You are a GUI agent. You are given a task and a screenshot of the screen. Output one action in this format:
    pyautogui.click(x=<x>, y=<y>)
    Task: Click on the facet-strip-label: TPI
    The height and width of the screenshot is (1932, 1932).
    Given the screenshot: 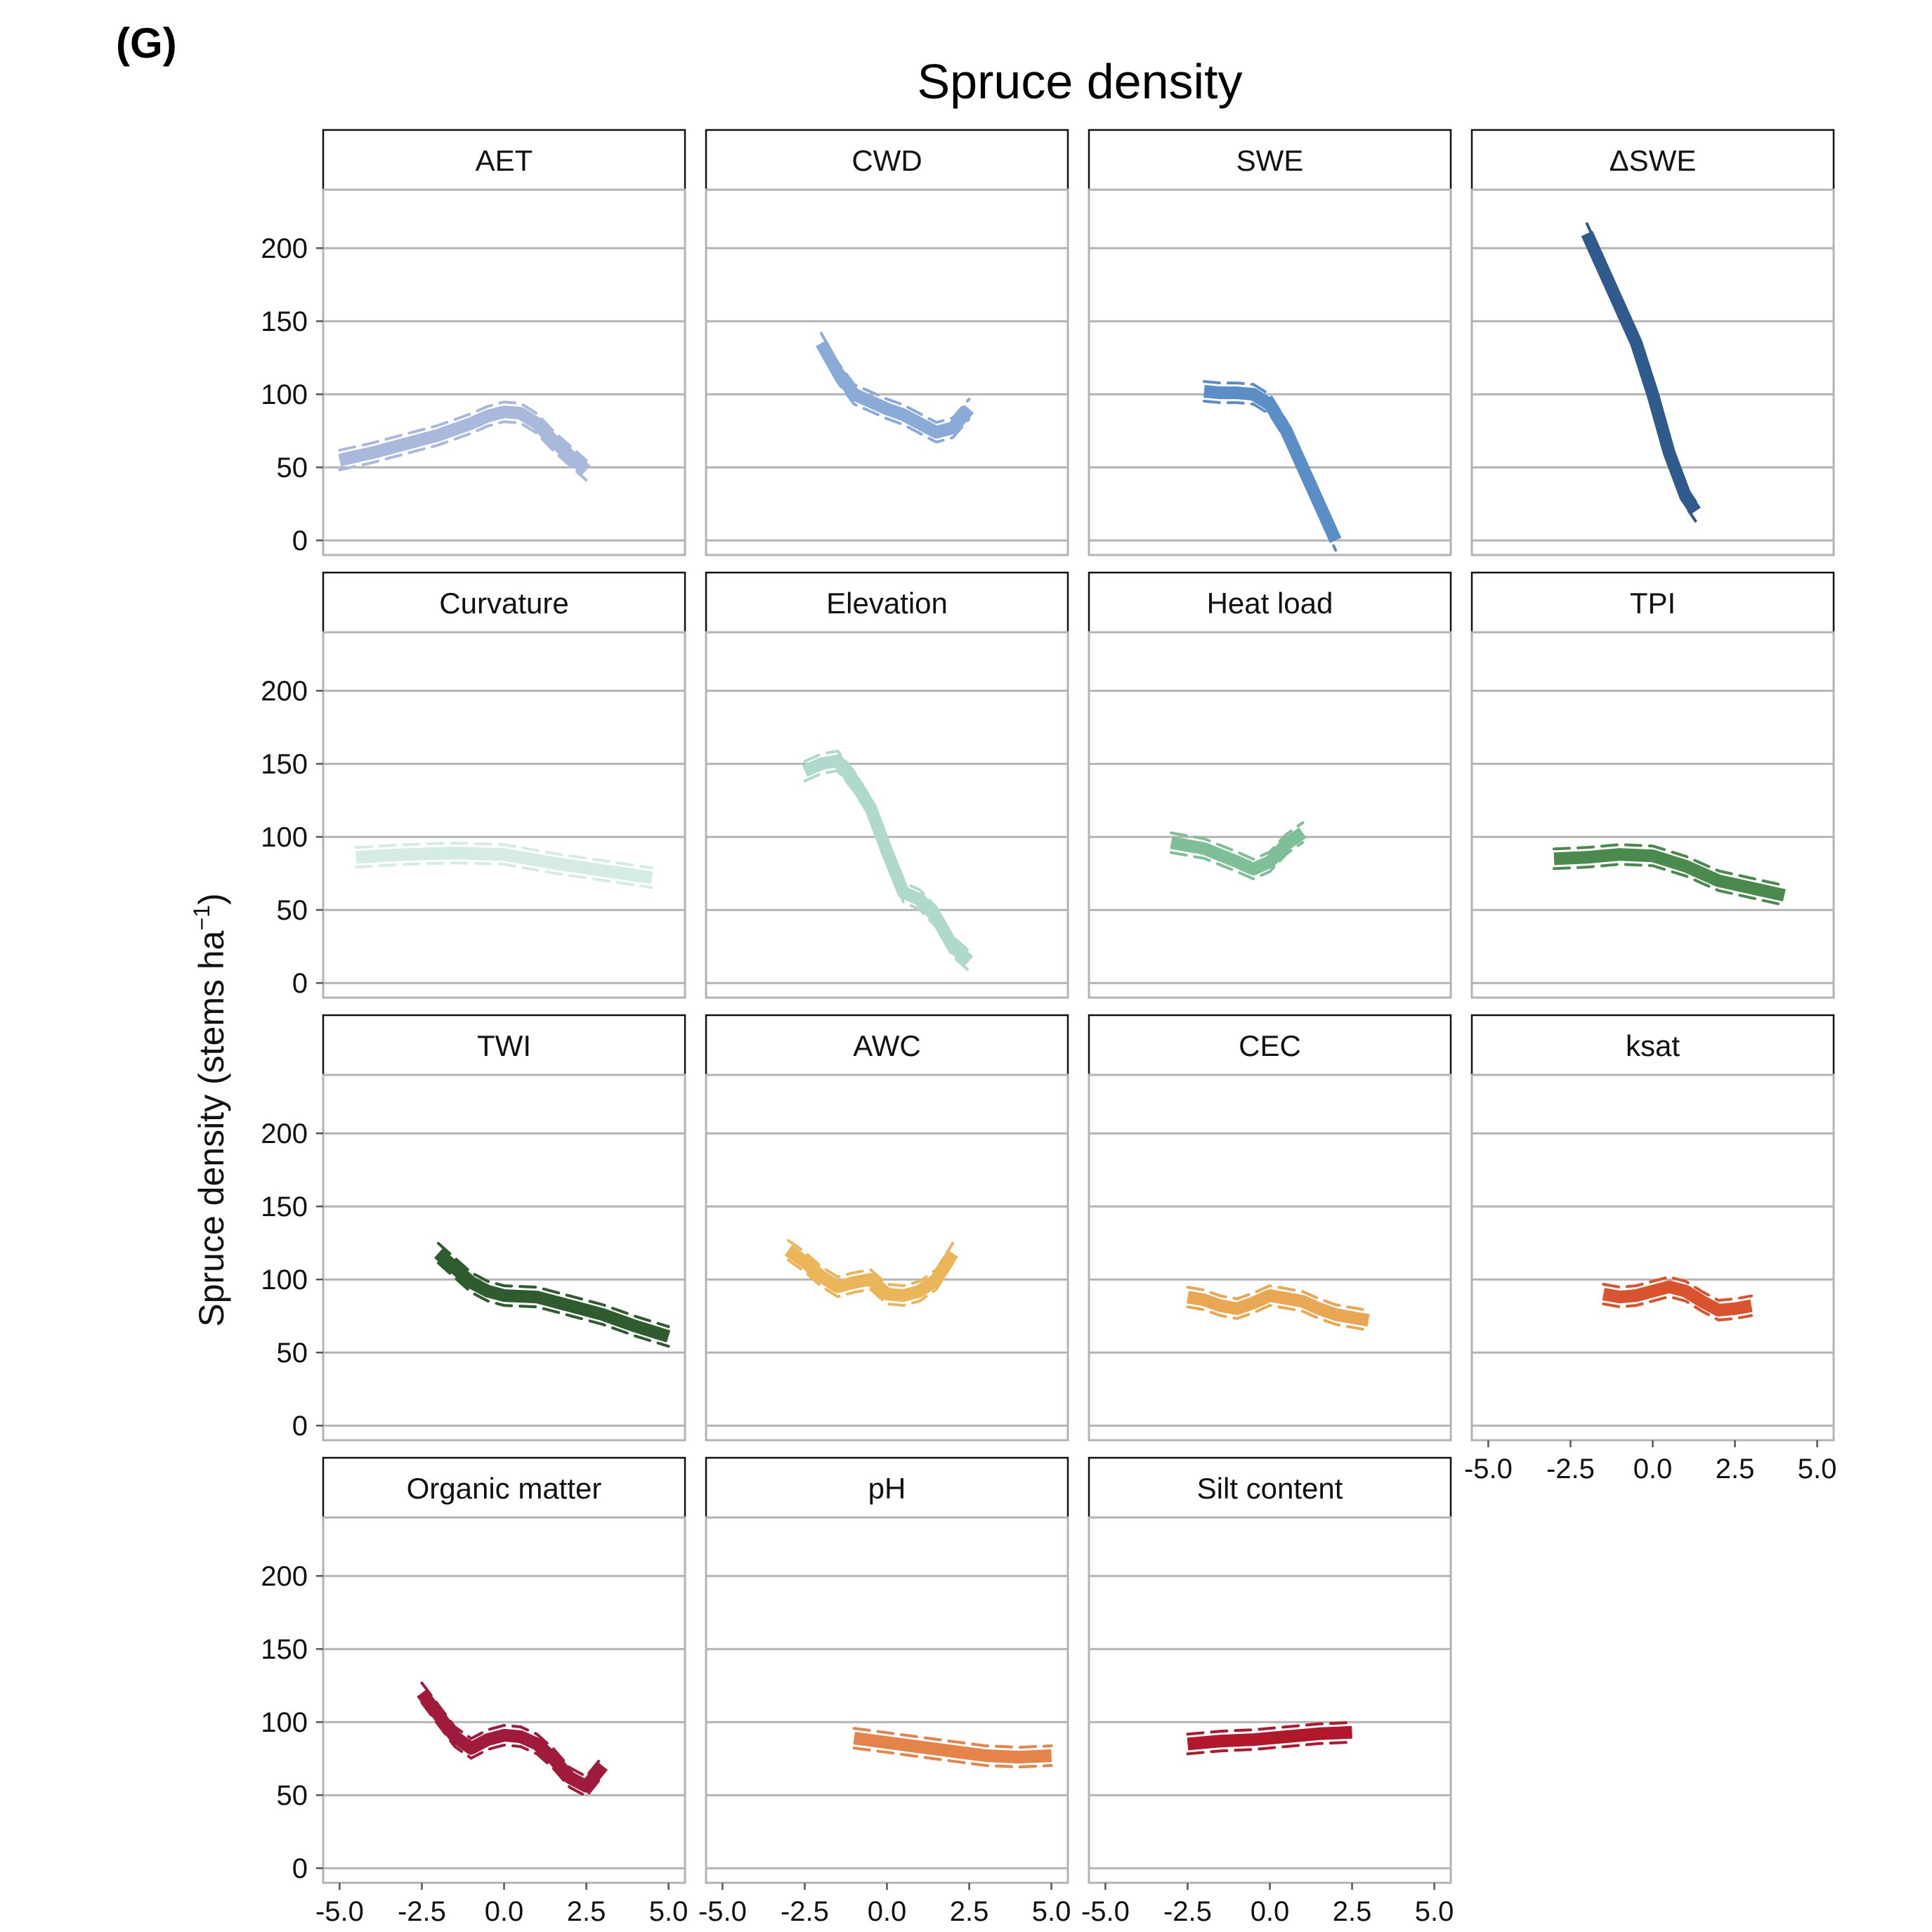 What is the action you would take?
    pyautogui.click(x=1653, y=603)
    